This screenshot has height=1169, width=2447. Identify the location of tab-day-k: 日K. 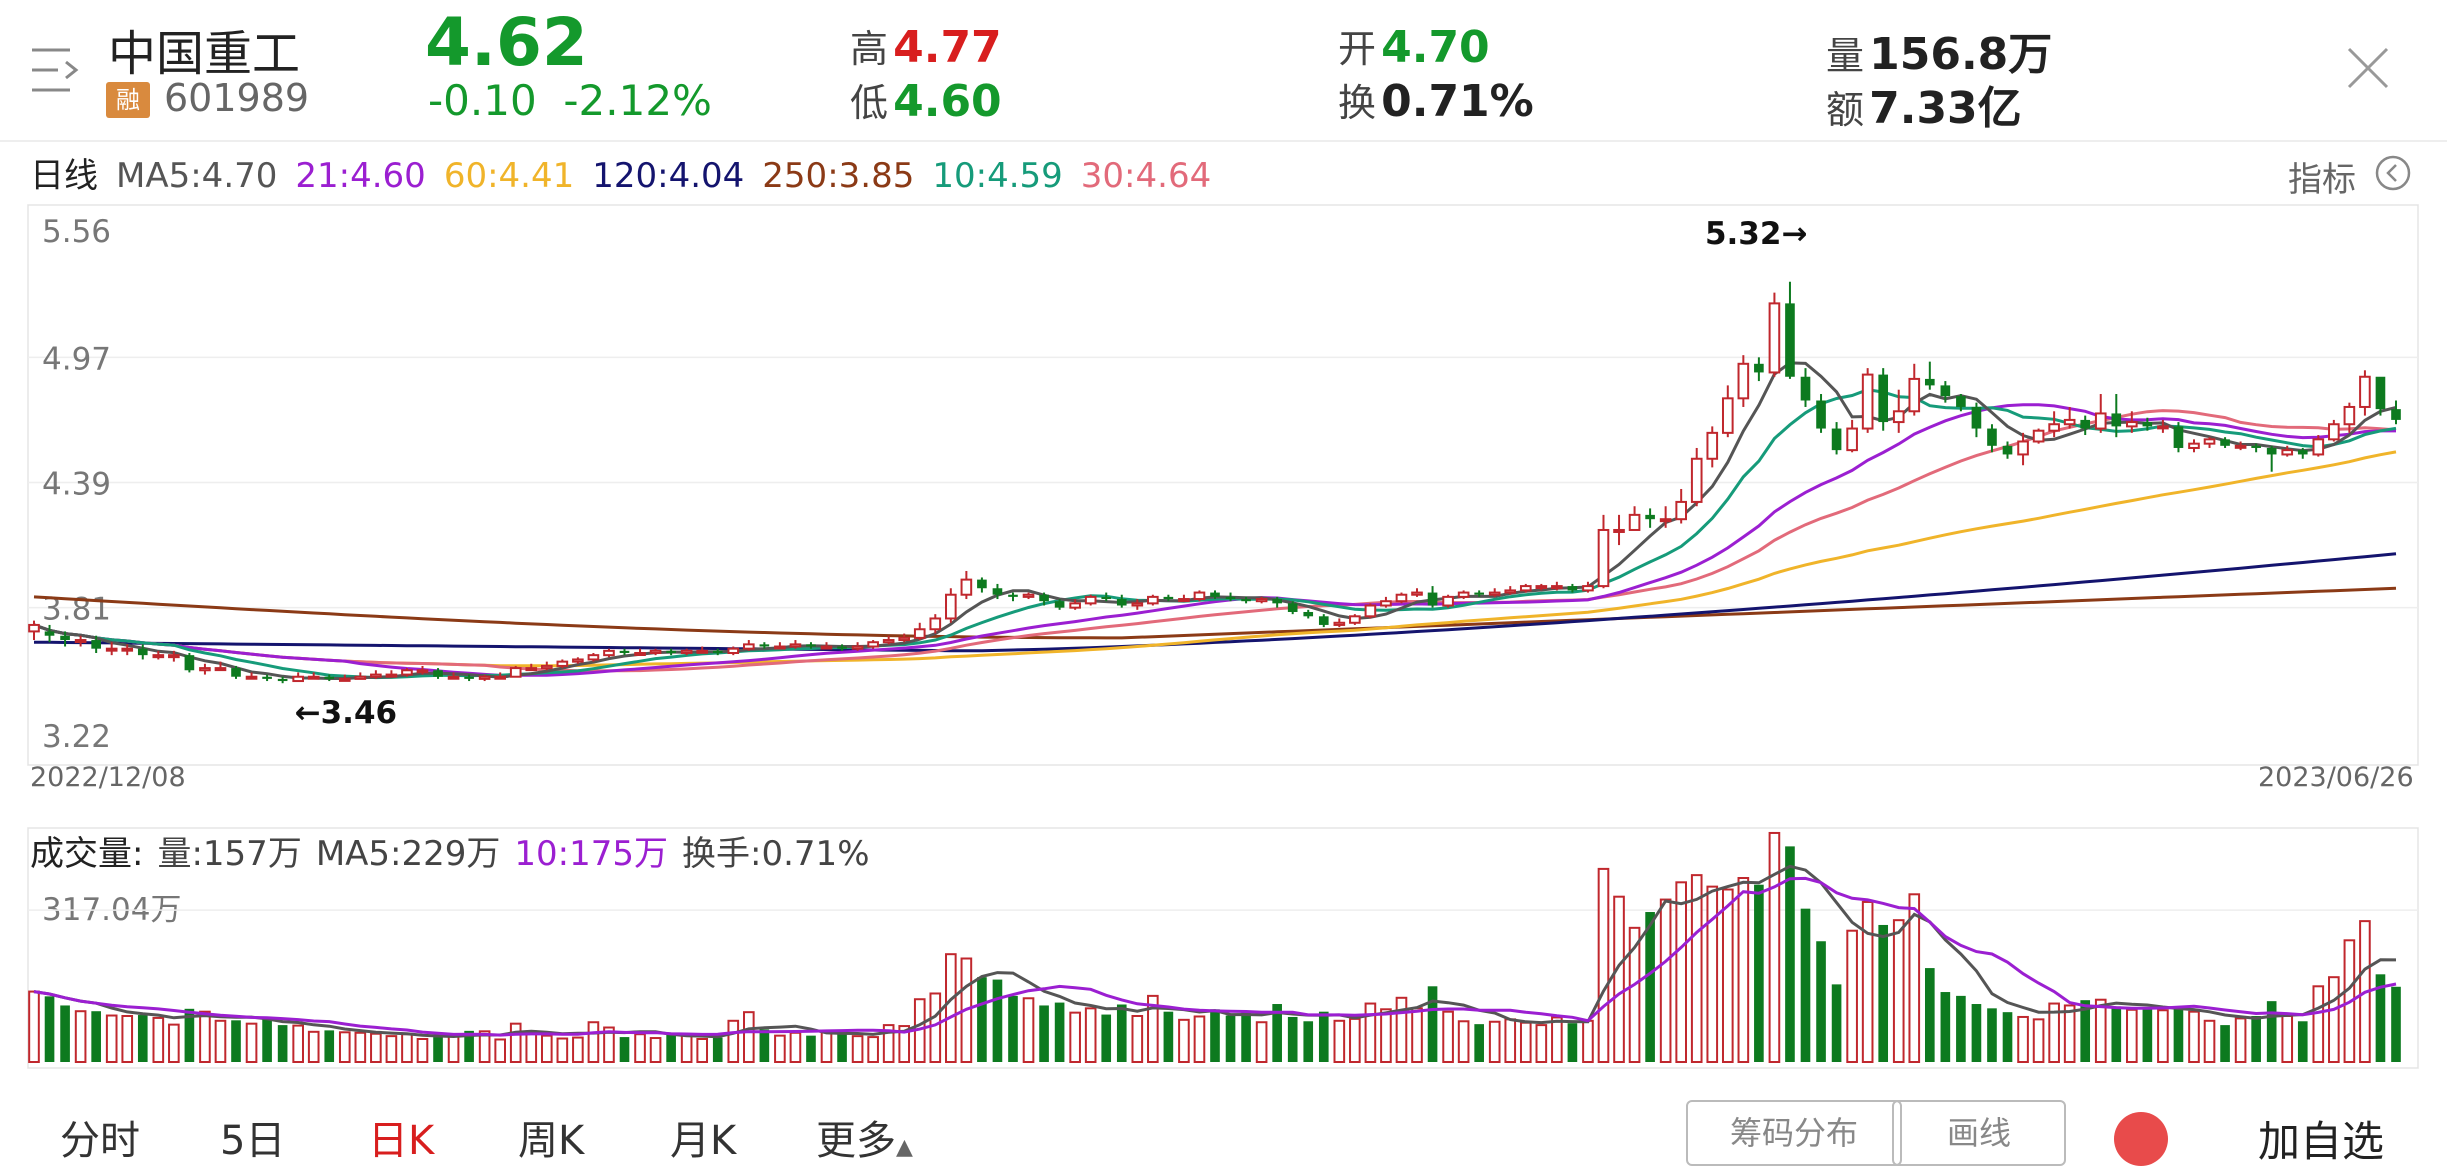
(401, 1141).